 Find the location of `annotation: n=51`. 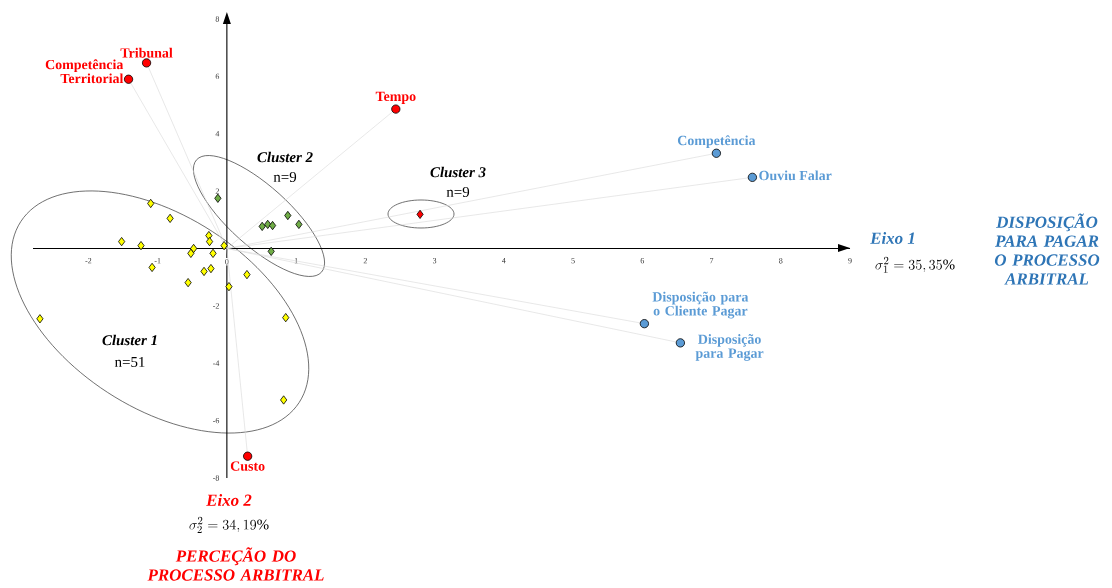

annotation: n=51 is located at coordinates (129, 362).